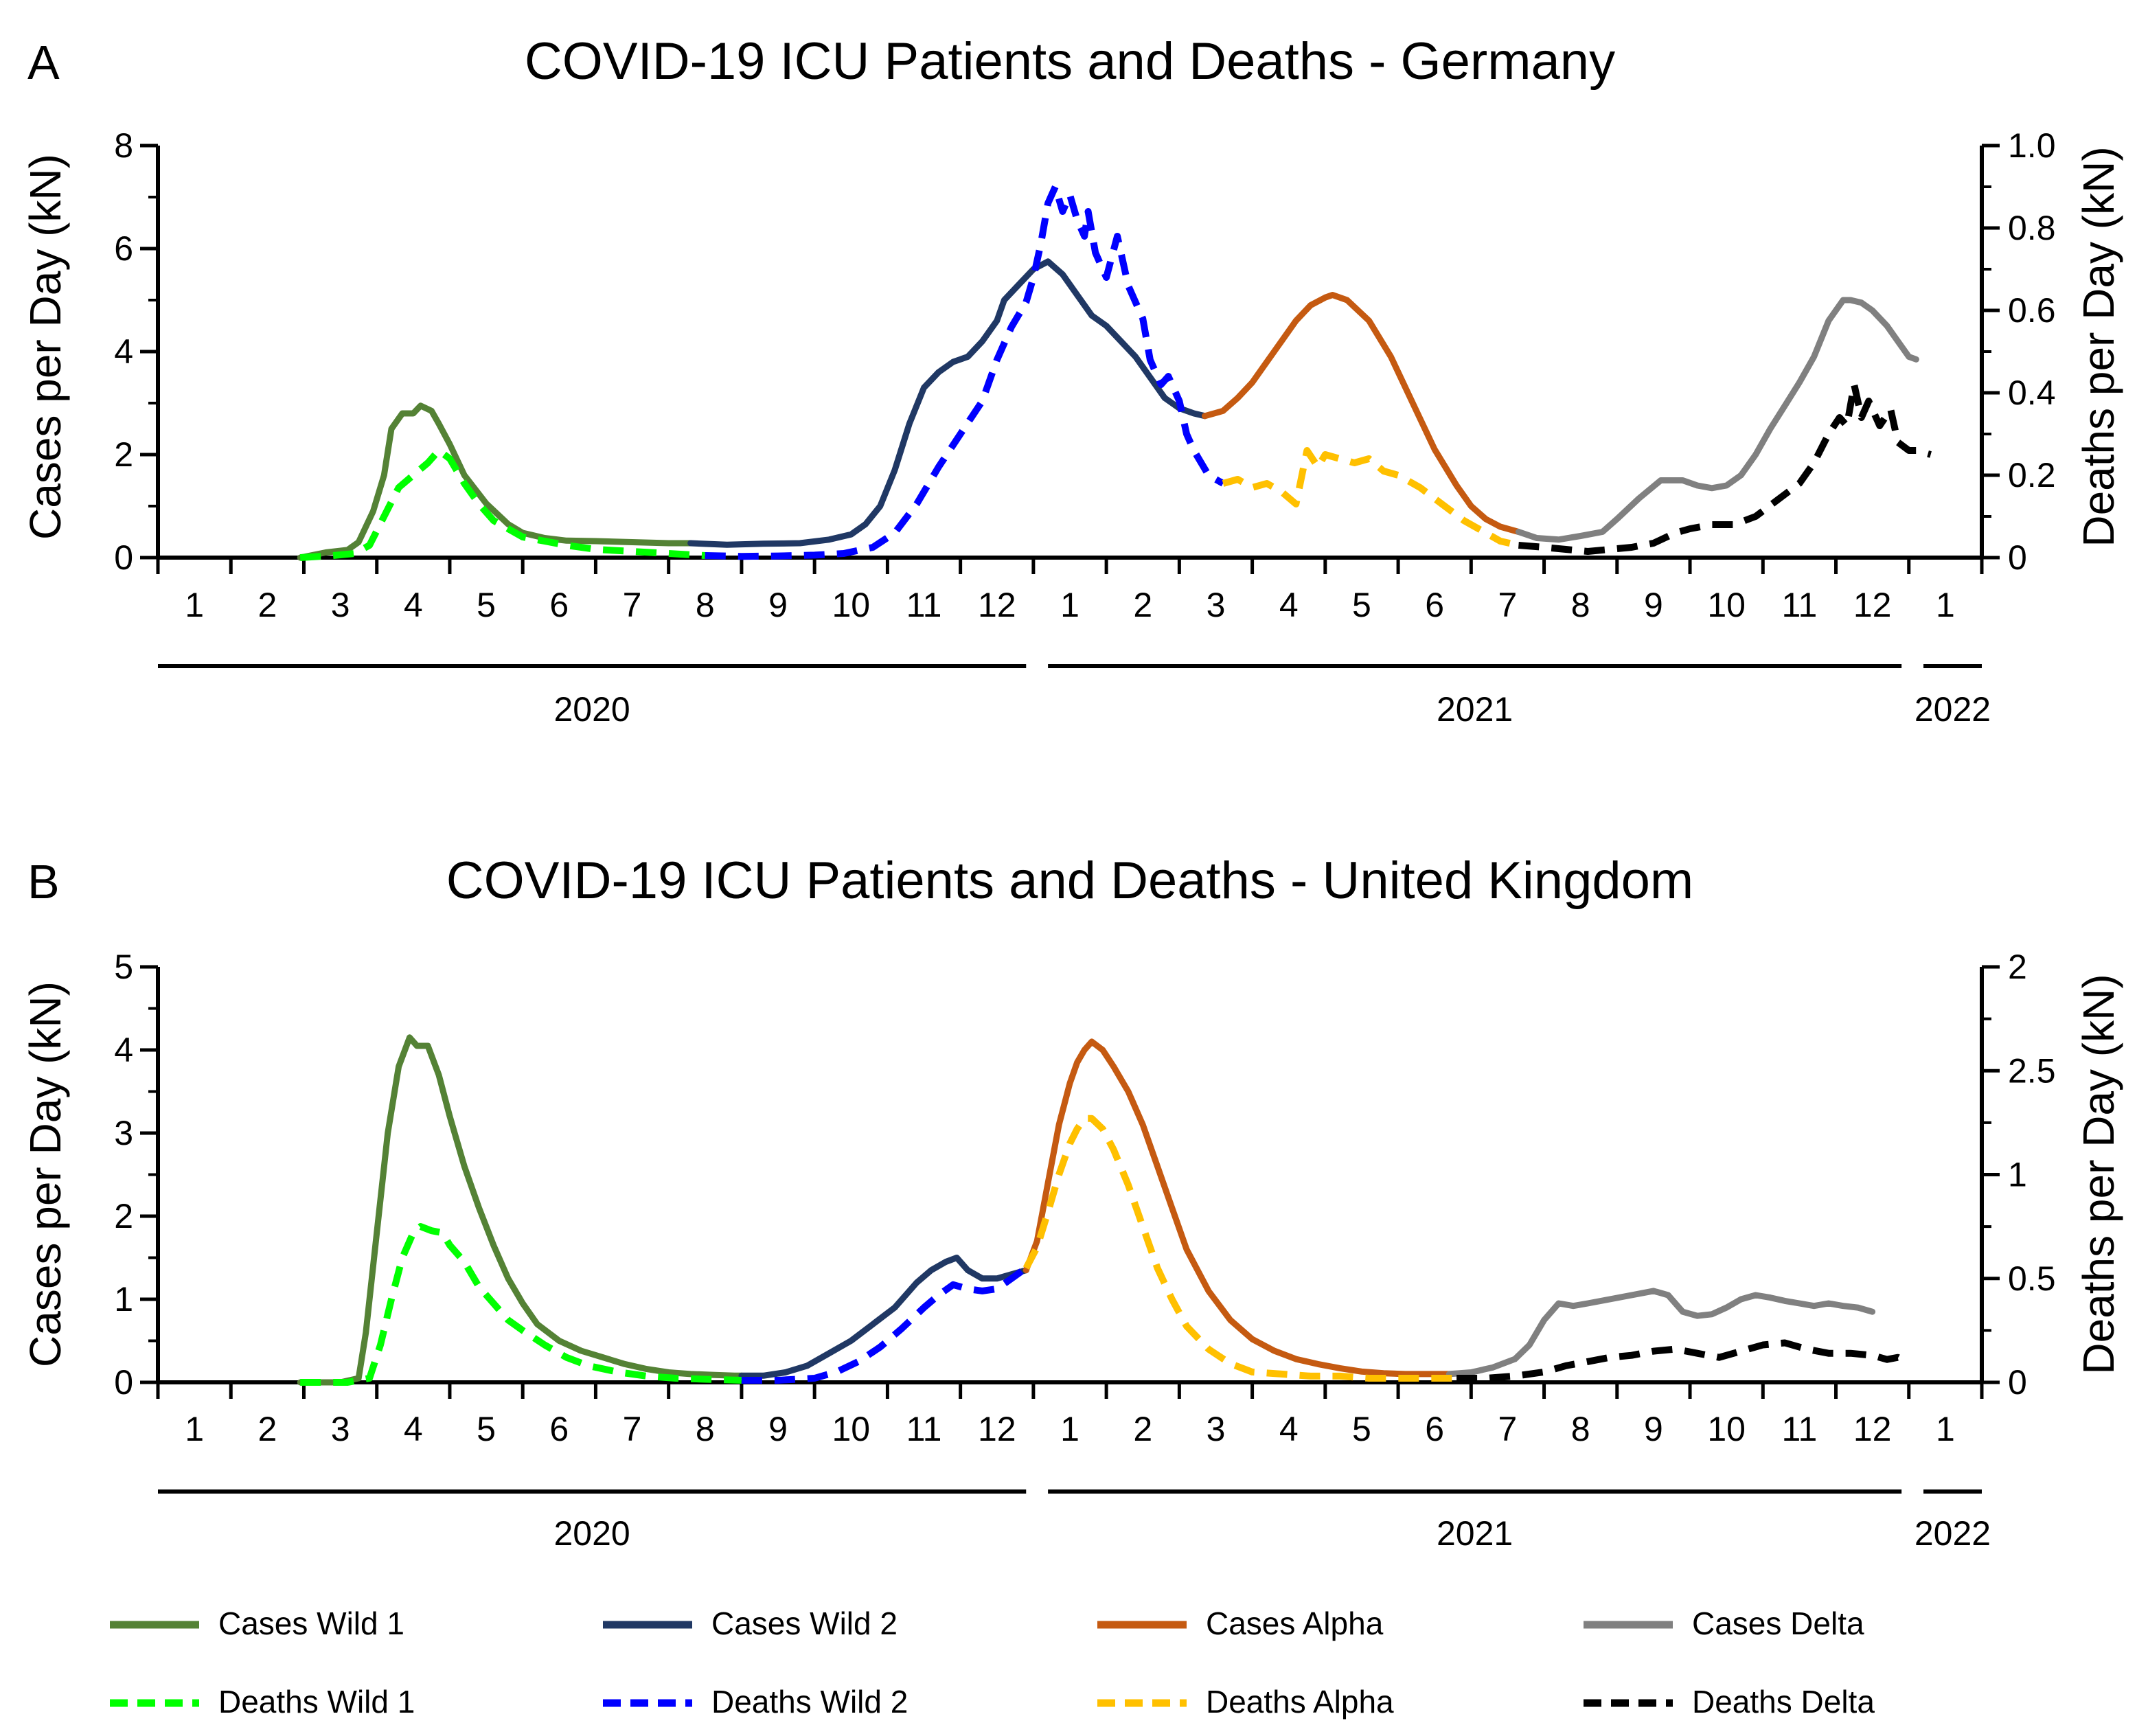 The width and height of the screenshot is (2137, 1736). I want to click on panel-a-month-label: 6, so click(1435, 605).